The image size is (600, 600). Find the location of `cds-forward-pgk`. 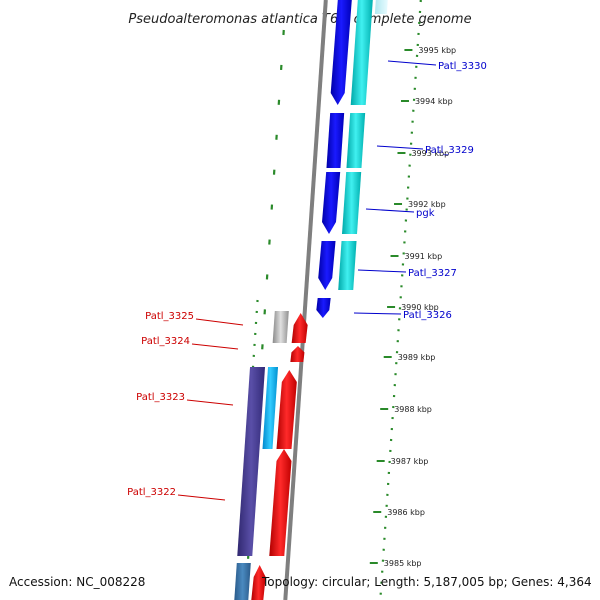

cds-forward-pgk is located at coordinates (331, 203).